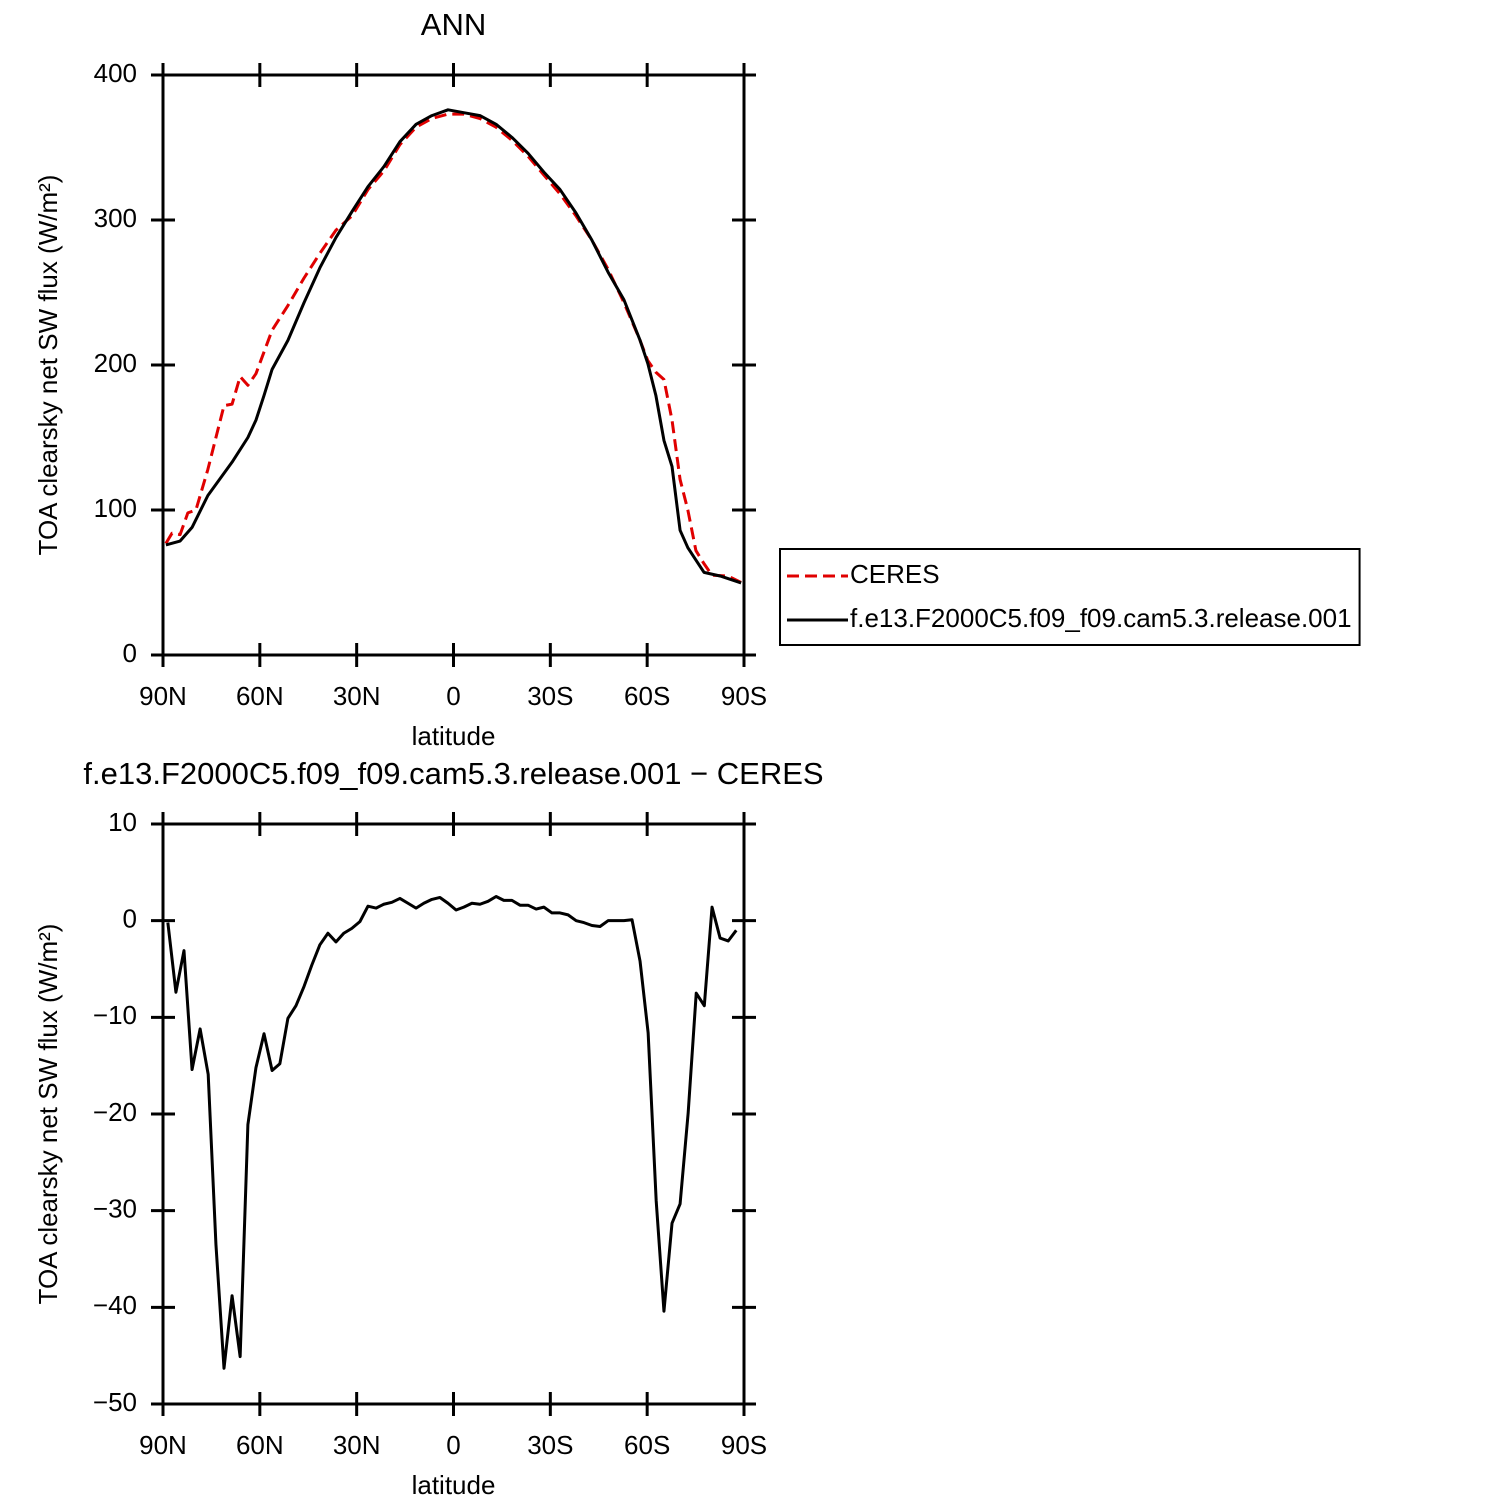 The width and height of the screenshot is (1510, 1508). What do you see at coordinates (115, 363) in the screenshot?
I see `y-tick-label: 200` at bounding box center [115, 363].